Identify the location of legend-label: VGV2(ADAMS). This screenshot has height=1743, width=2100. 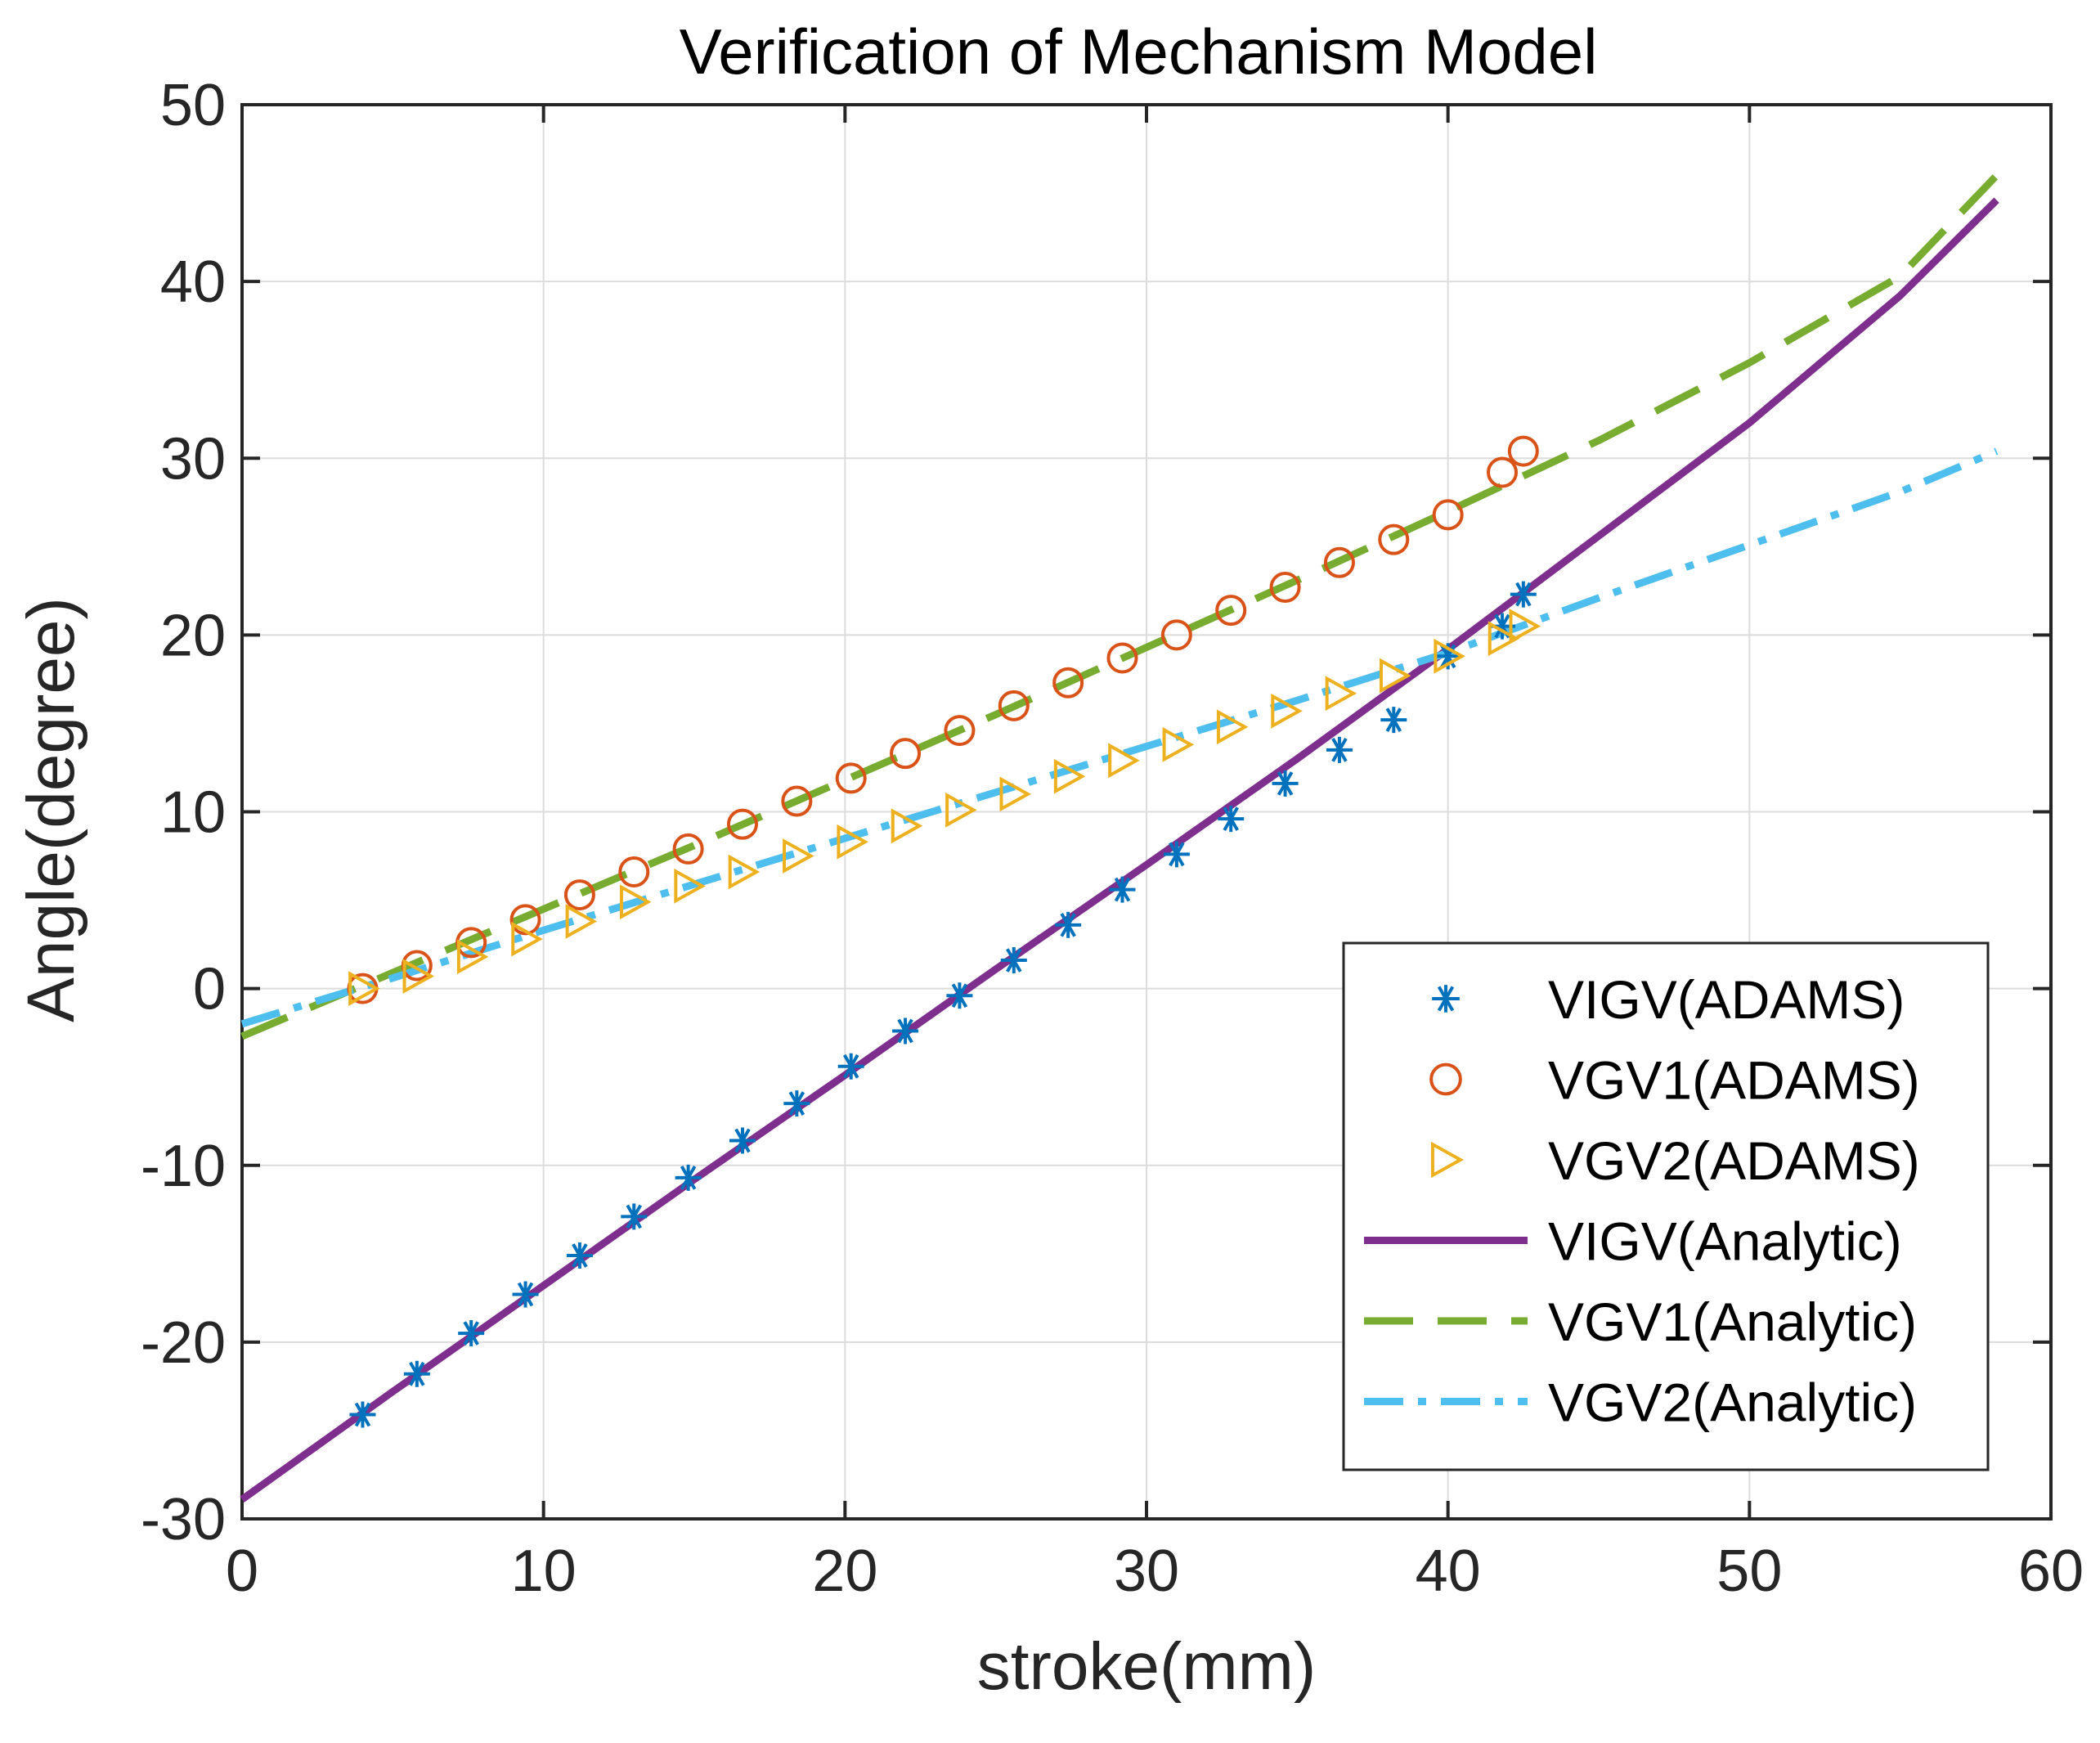
(1734, 1160).